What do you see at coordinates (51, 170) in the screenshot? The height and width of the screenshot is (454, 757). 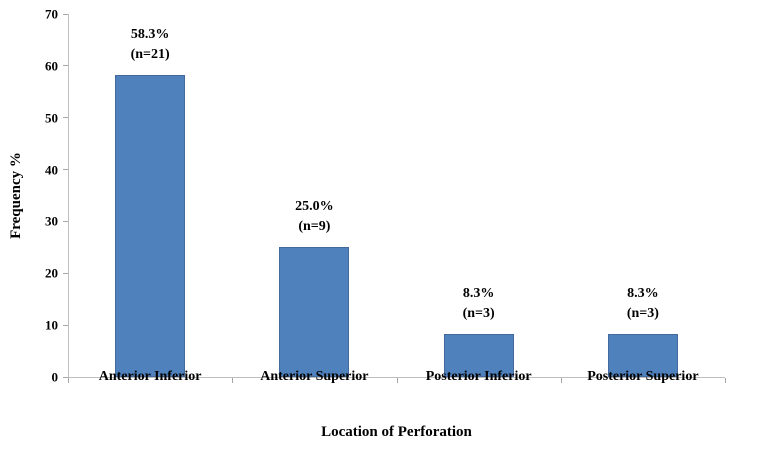 I see `y-tick-label: 40` at bounding box center [51, 170].